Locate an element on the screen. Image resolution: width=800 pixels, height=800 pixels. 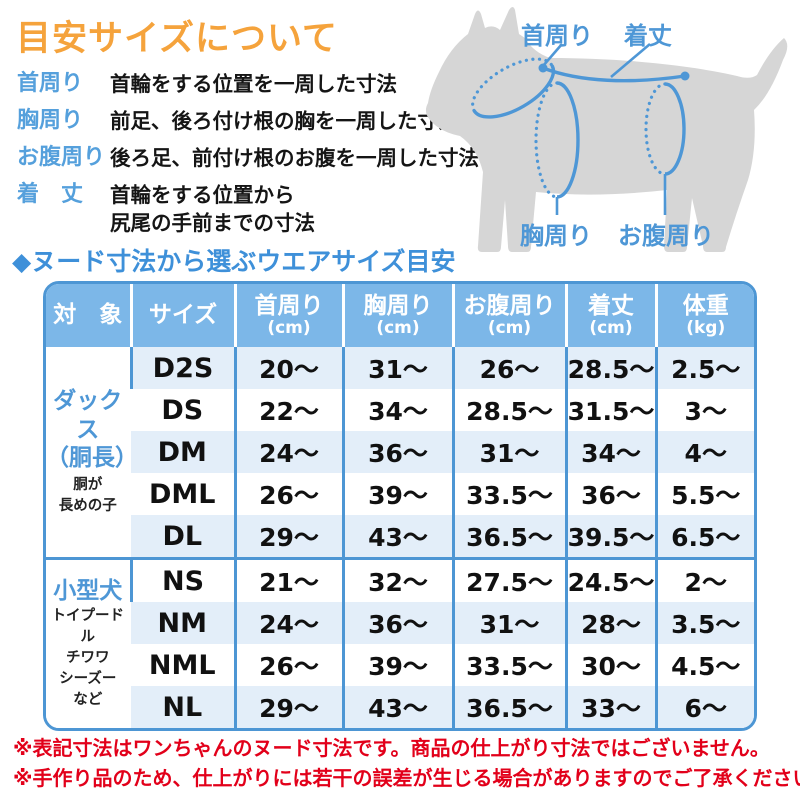
cell-size: DL is located at coordinates (183, 537).